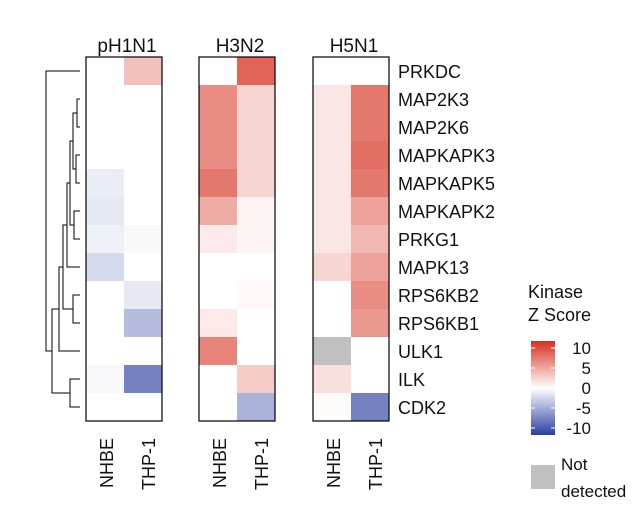  Describe the element at coordinates (126, 46) in the screenshot. I see `panel-title-pH1N1: pH1N1` at that location.